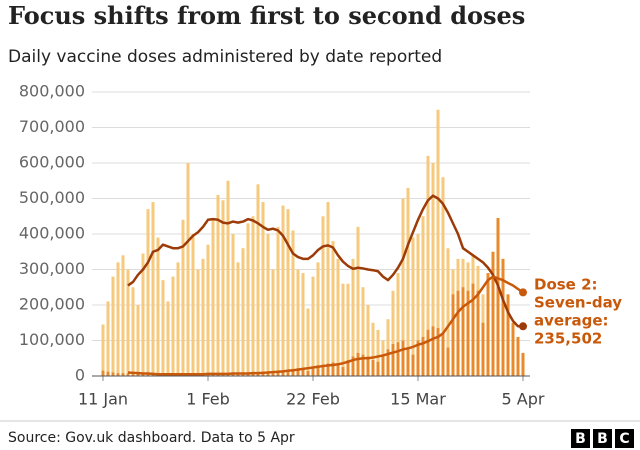 The image size is (640, 450). I want to click on y-tick-label: 0, so click(80, 375).